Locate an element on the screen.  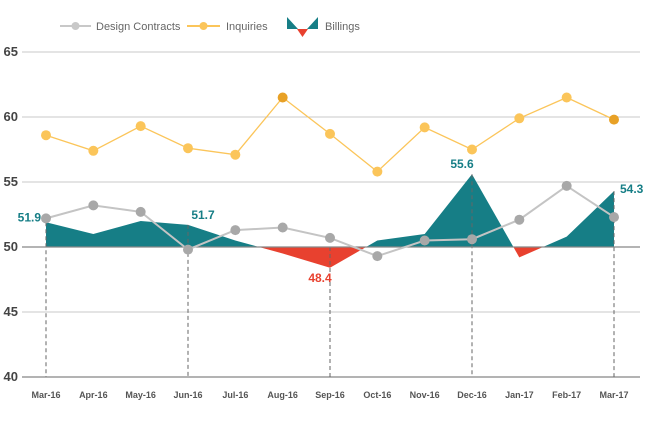
x-tick-label: Mar-17 is located at coordinates (613, 395).